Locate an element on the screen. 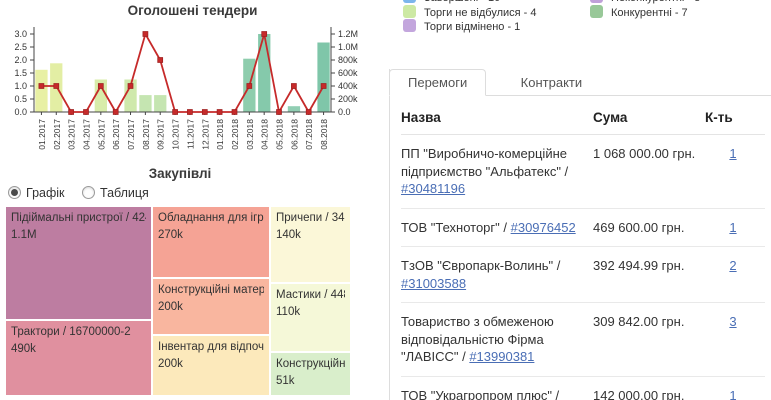 This screenshot has width=771, height=400. treemap-cell: Конструкційні вир 51k is located at coordinates (310, 374).